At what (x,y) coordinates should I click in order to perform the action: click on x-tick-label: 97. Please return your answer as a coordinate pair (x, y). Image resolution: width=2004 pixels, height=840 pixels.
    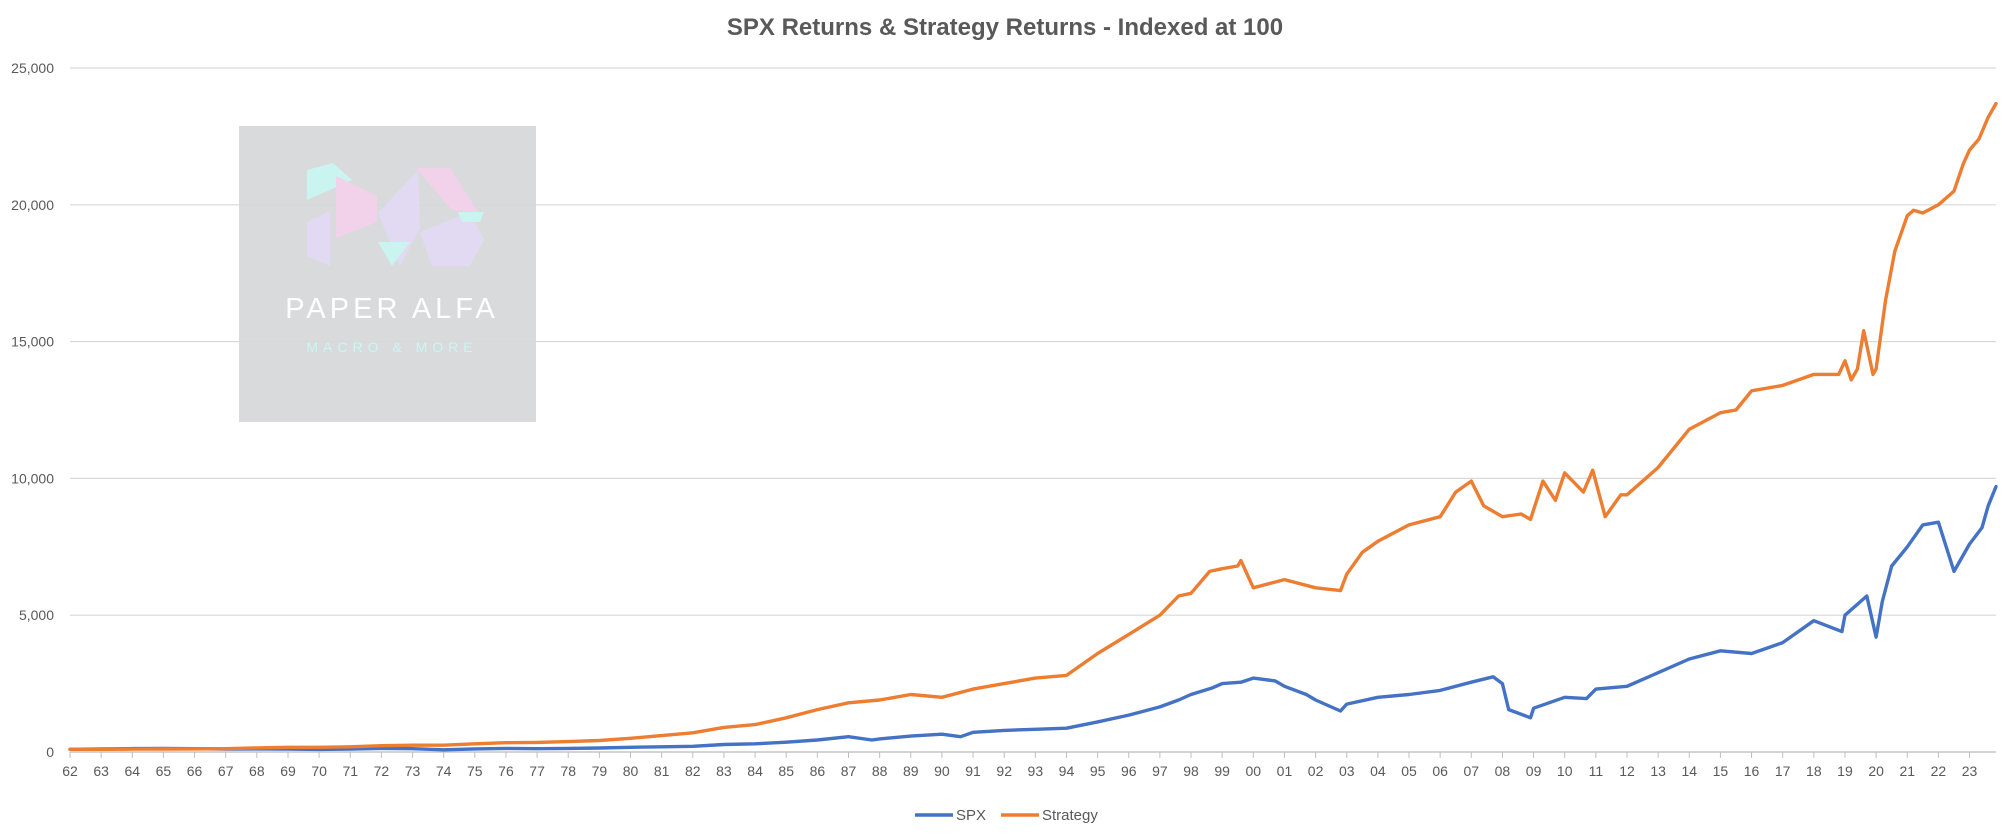
    Looking at the image, I should click on (1160, 771).